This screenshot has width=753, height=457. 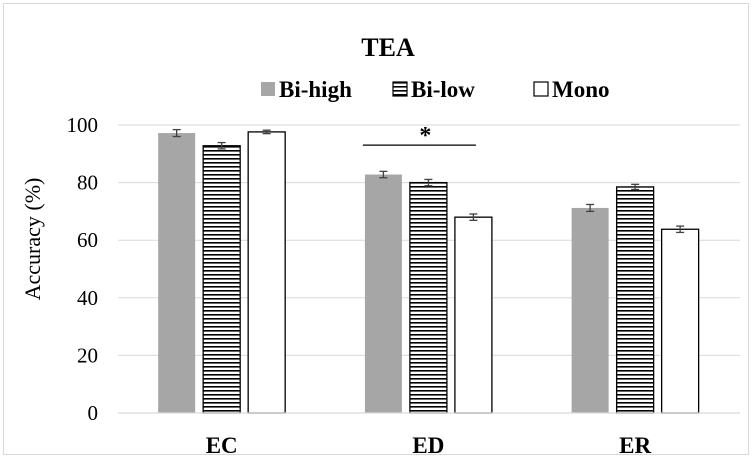 I want to click on bar-bi-high-ec, so click(x=177, y=273).